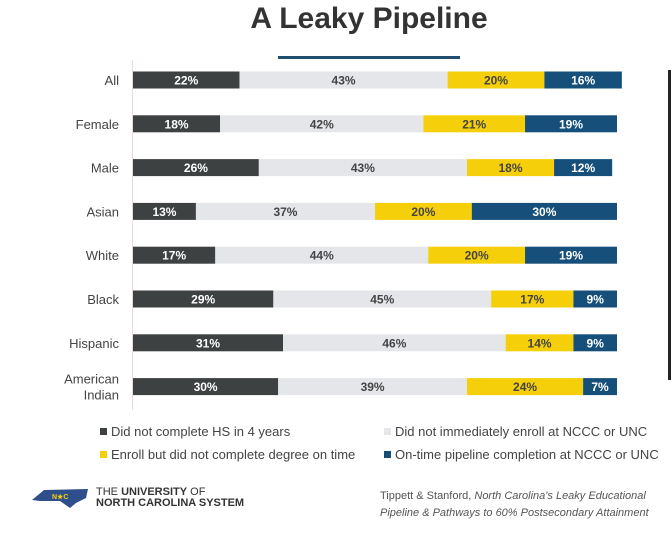  I want to click on data-label: 16%, so click(583, 81).